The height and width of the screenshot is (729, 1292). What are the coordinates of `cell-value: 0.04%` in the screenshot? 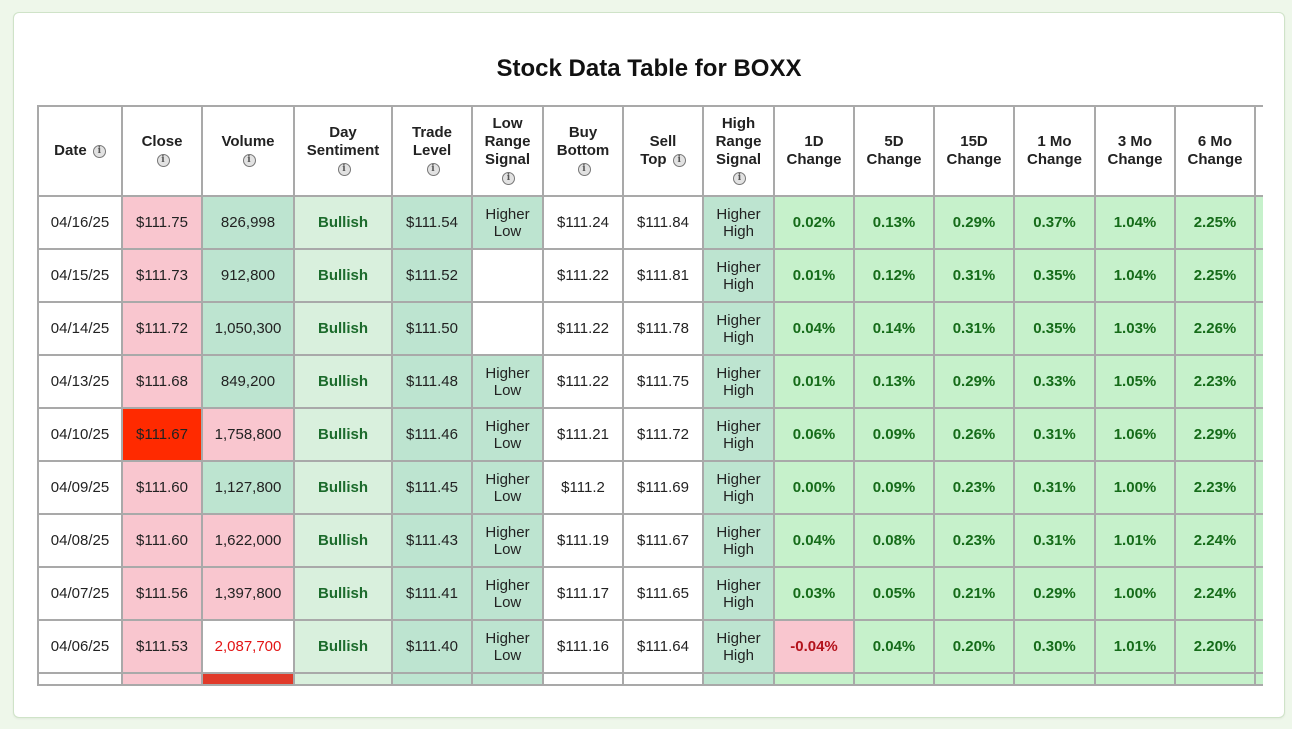 It's located at (814, 540).